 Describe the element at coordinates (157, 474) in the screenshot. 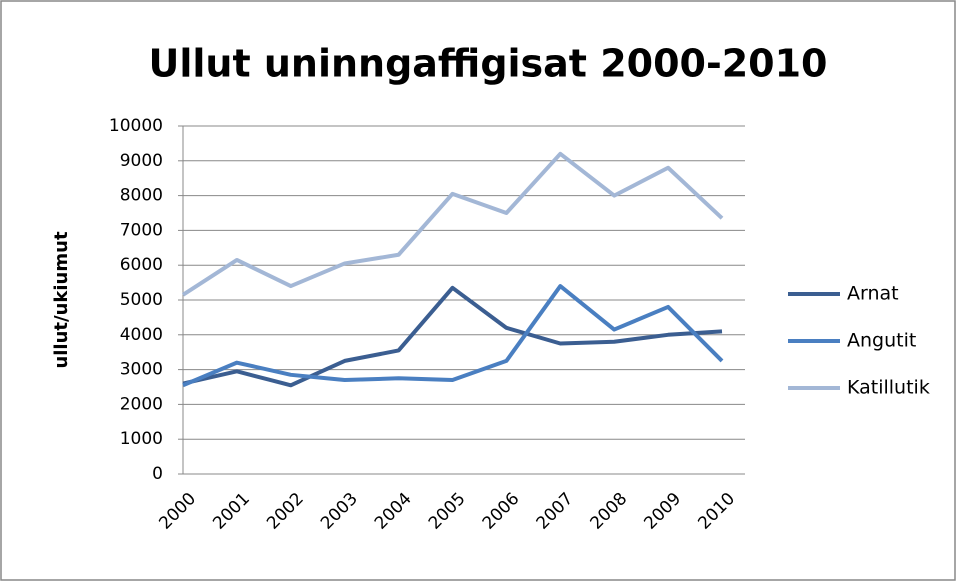

I see `y-tick-label: 0` at that location.